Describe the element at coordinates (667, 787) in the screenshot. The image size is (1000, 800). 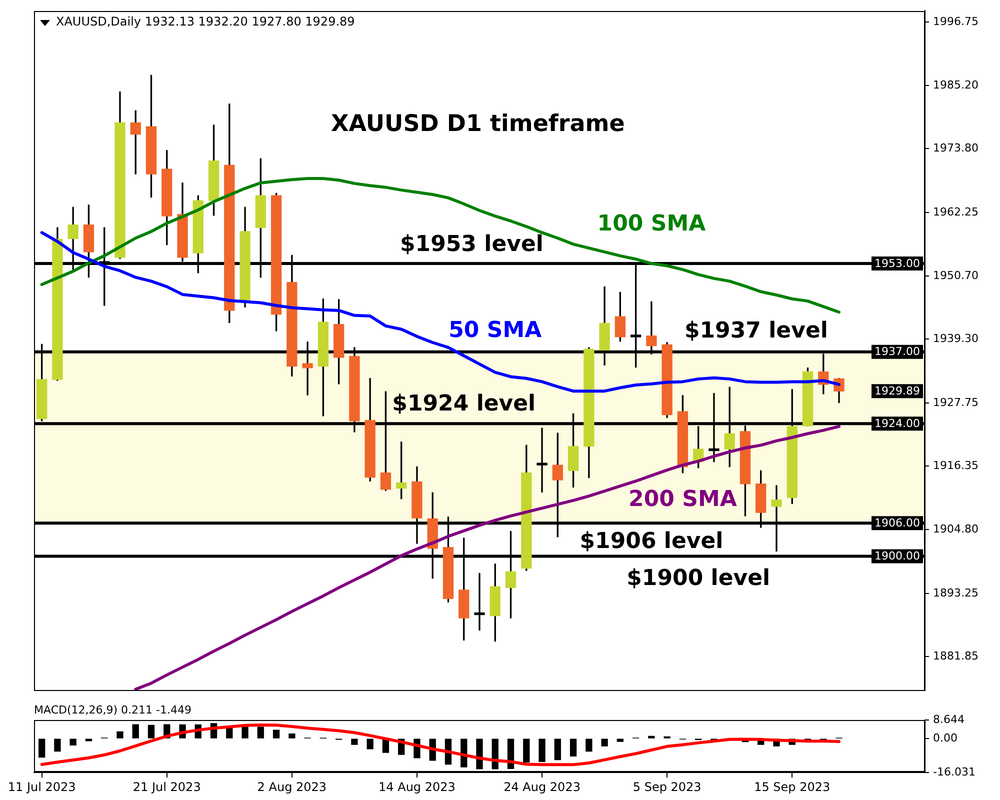
I see `x-tick-label: 5 Sep 2023` at that location.